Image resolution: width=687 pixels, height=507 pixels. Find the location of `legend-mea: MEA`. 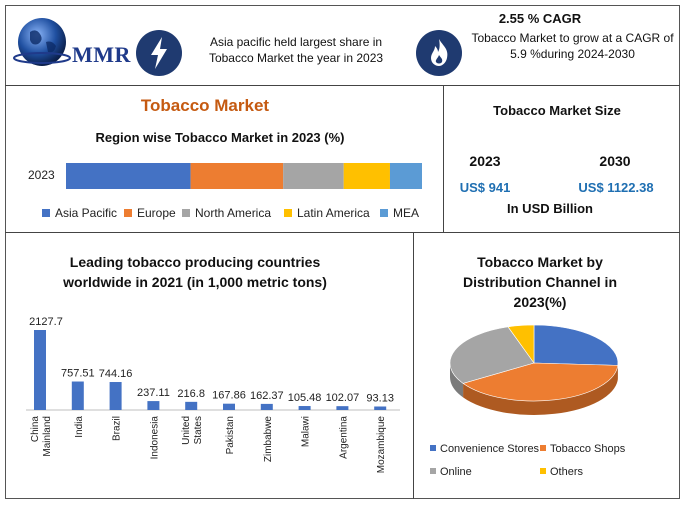

legend-mea: MEA is located at coordinates (399, 213).